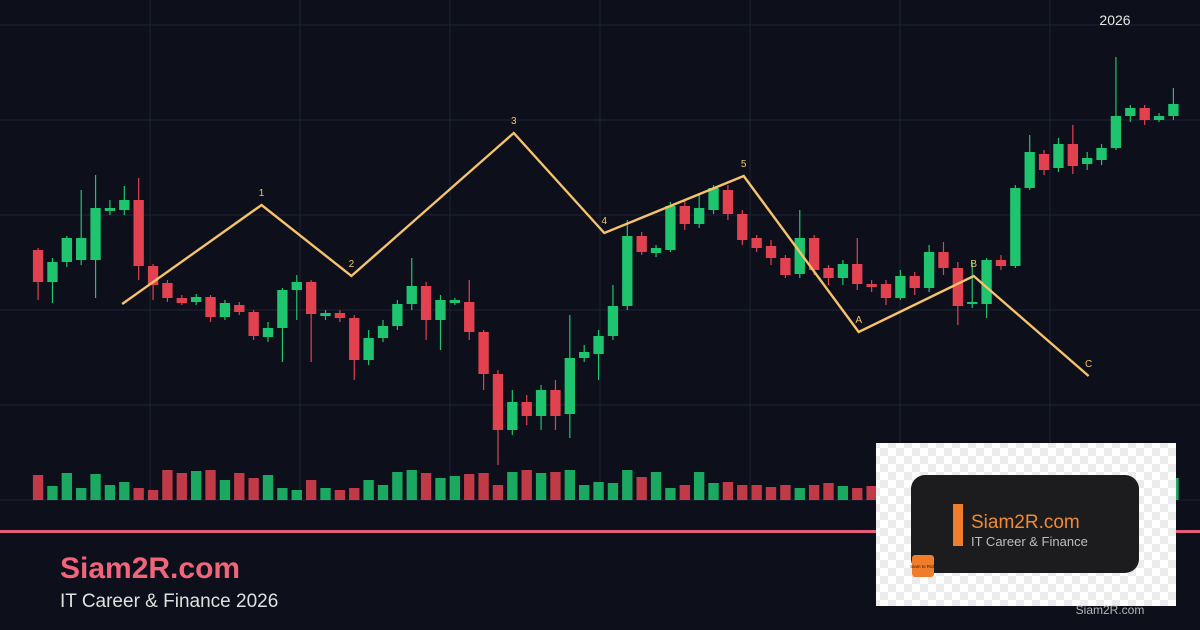  What do you see at coordinates (1088, 364) in the screenshot?
I see `wave-label: C` at bounding box center [1088, 364].